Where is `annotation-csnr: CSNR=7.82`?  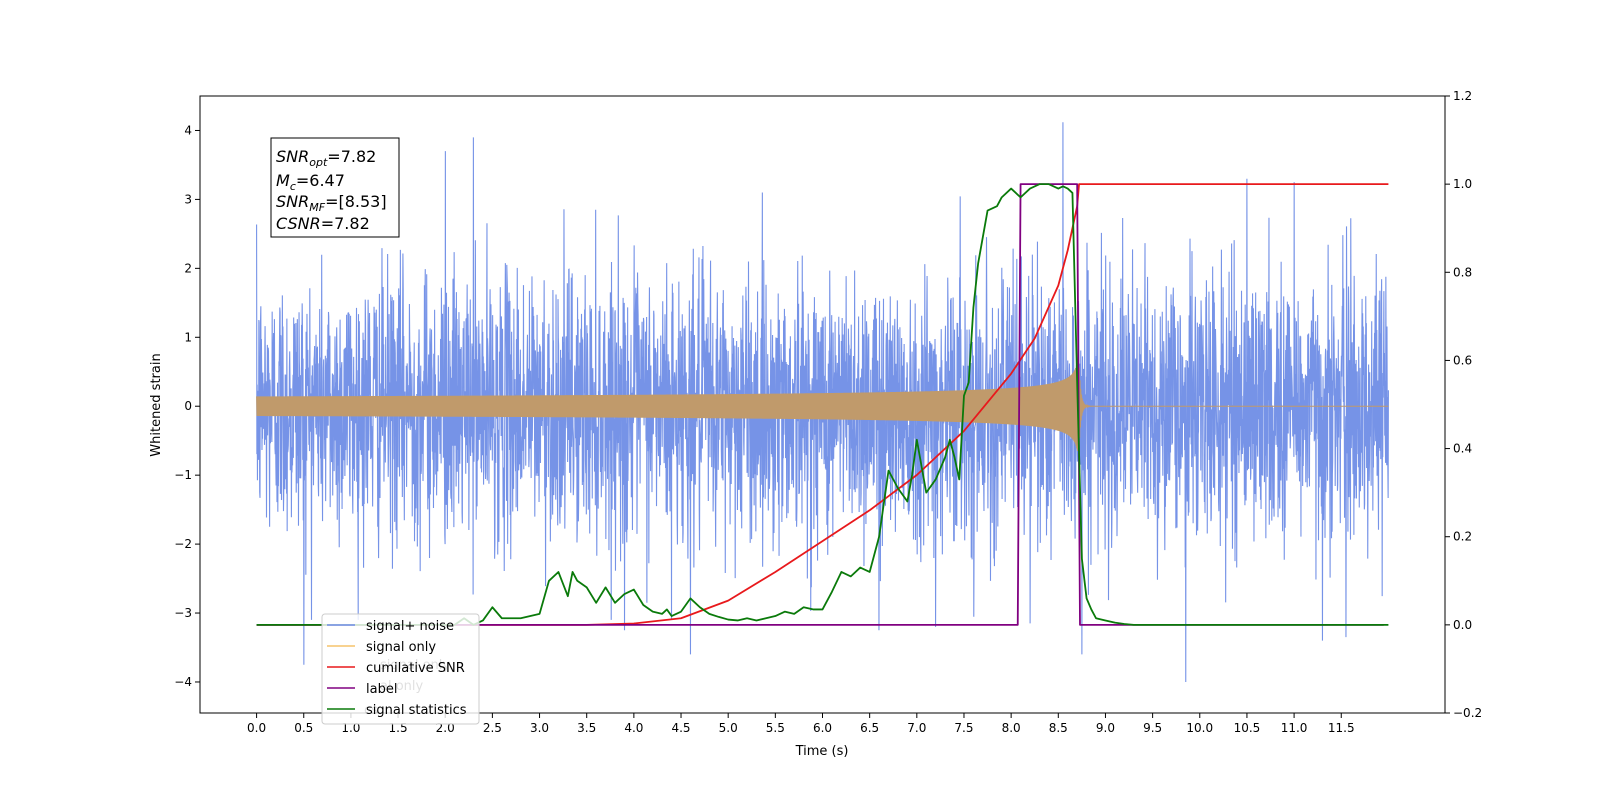
annotation-csnr: CSNR=7.82 is located at coordinates (323, 223).